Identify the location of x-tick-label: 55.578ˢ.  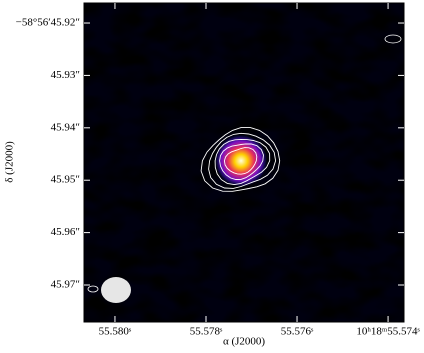
(206, 332).